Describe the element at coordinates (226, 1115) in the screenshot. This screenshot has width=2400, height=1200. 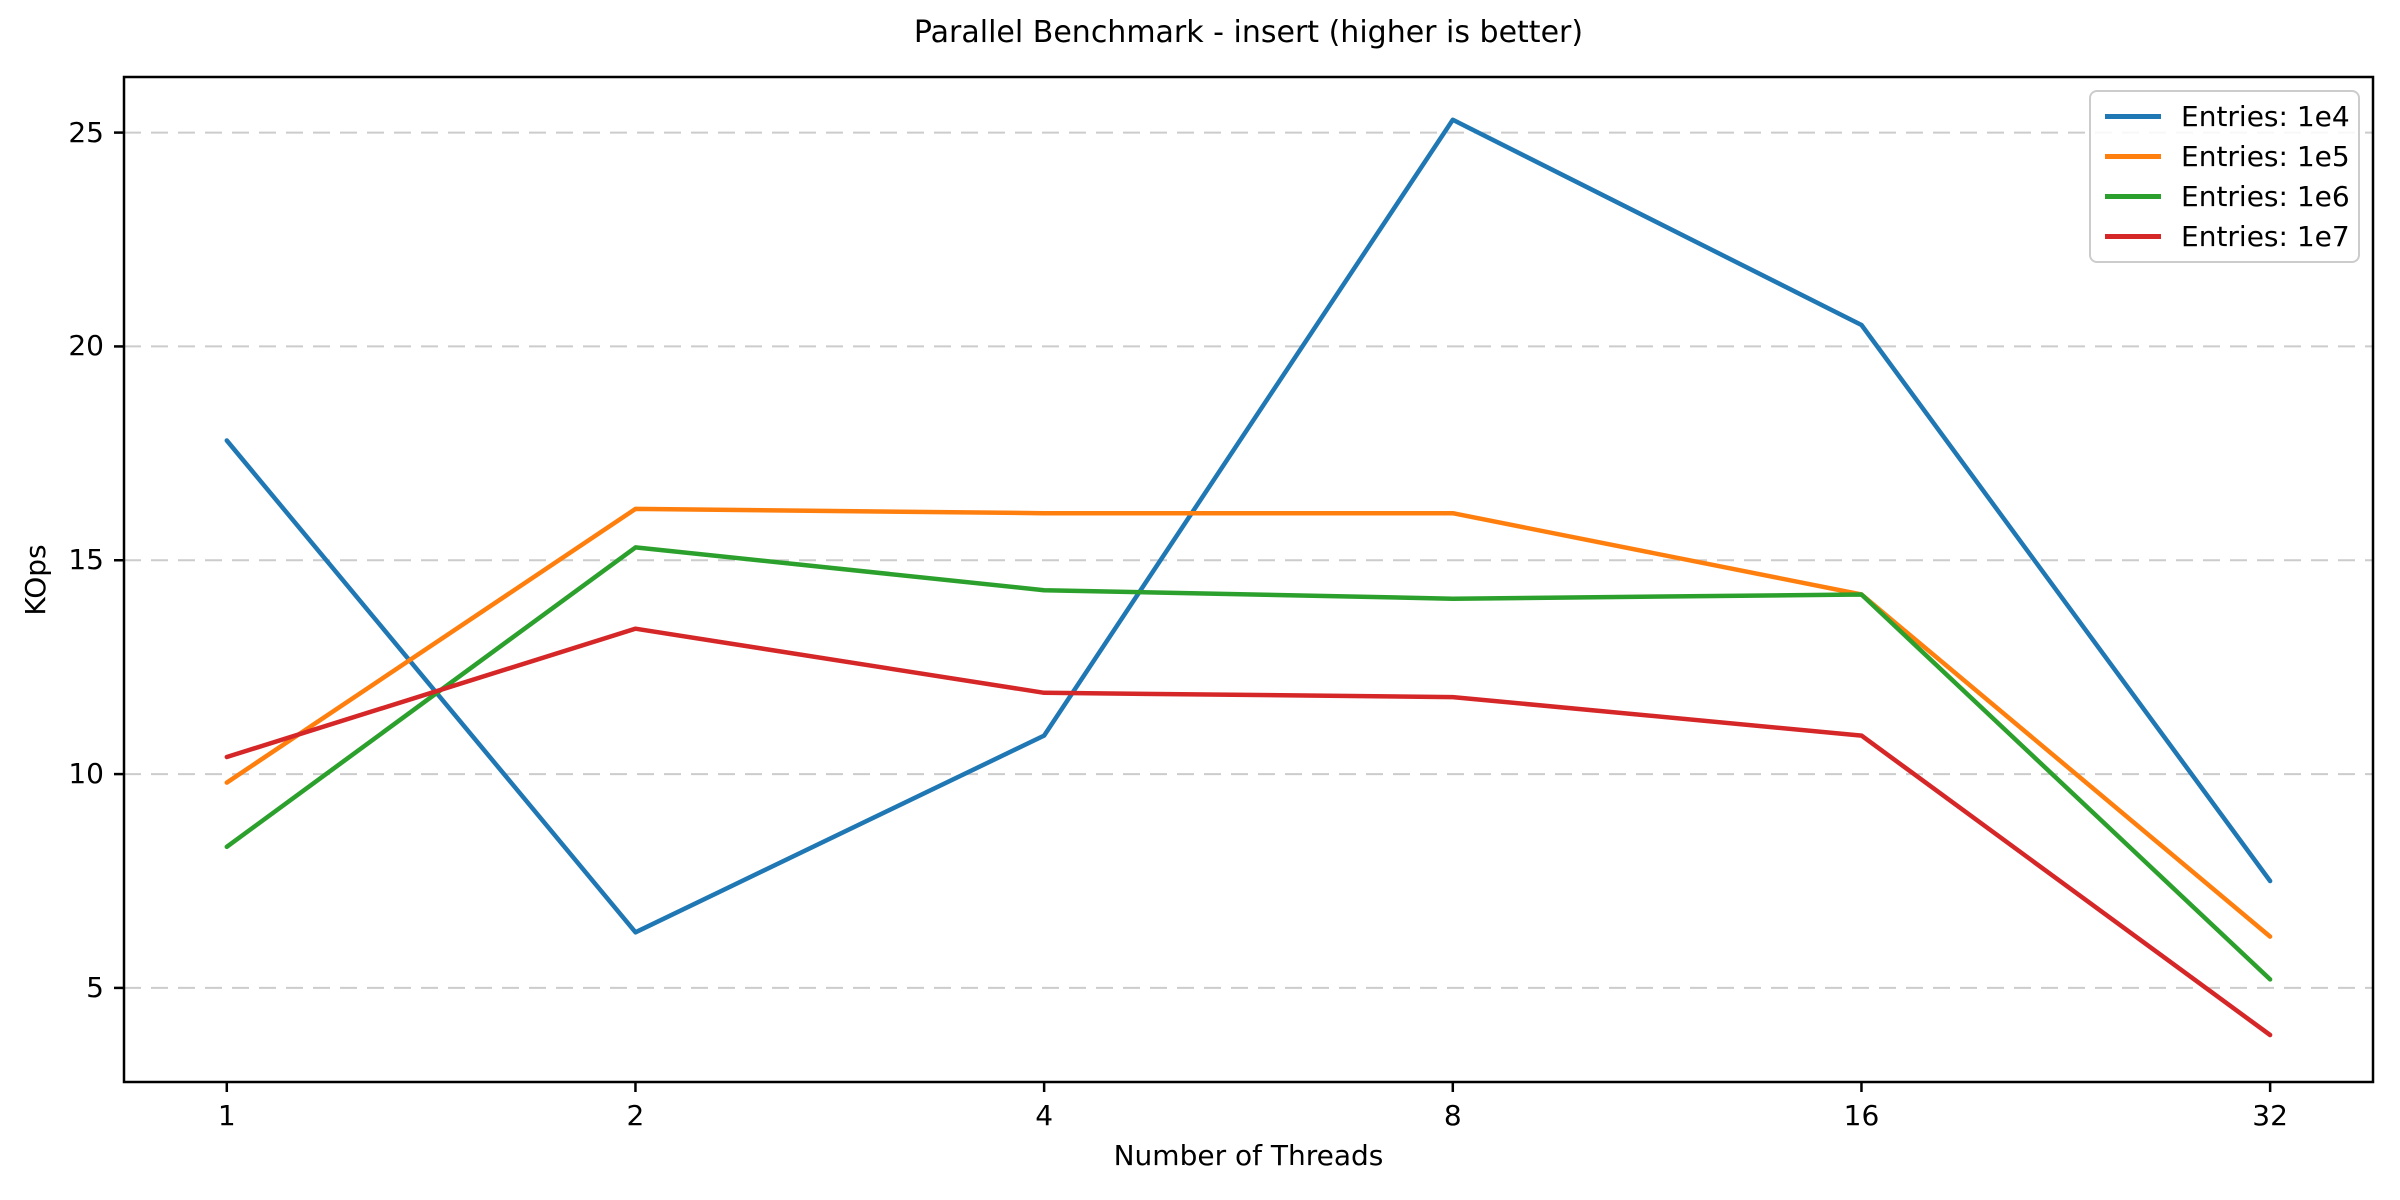
I see `x-tick-label-1: 1` at that location.